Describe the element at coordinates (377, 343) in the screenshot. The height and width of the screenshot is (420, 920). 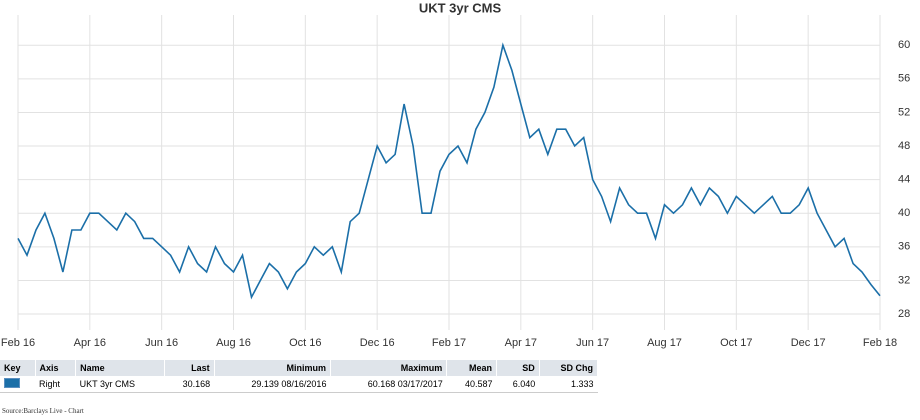
I see `x-tick-label: Dec 16` at that location.